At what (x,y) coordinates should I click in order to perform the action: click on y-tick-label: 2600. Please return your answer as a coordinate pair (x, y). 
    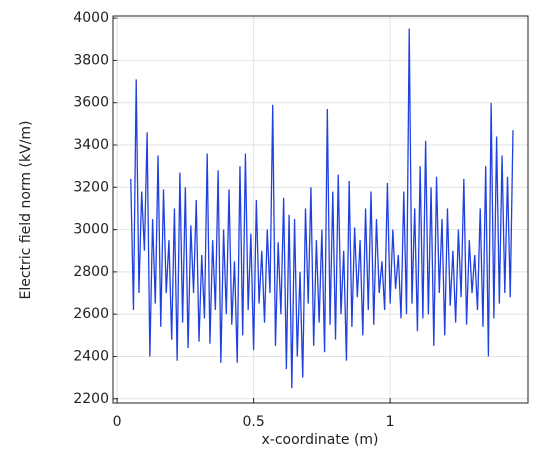
    Looking at the image, I should click on (91, 314).